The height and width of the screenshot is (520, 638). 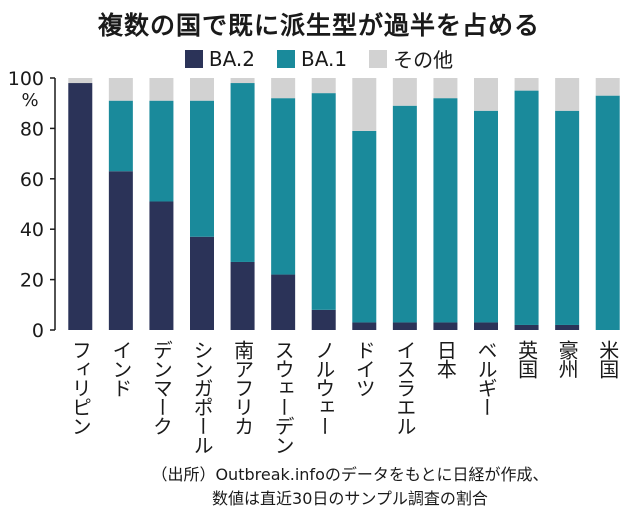 I want to click on x-label-4: 南アフリカ, so click(x=243, y=387).